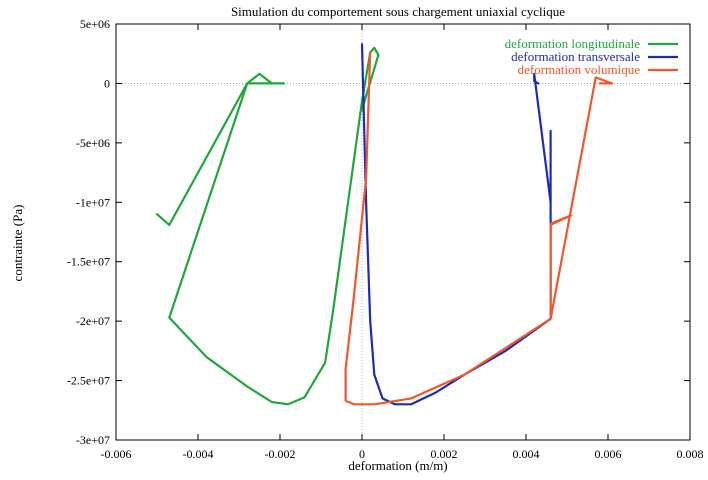 This screenshot has width=708, height=480. Describe the element at coordinates (362, 454) in the screenshot. I see `x-tick-label: 0` at that location.